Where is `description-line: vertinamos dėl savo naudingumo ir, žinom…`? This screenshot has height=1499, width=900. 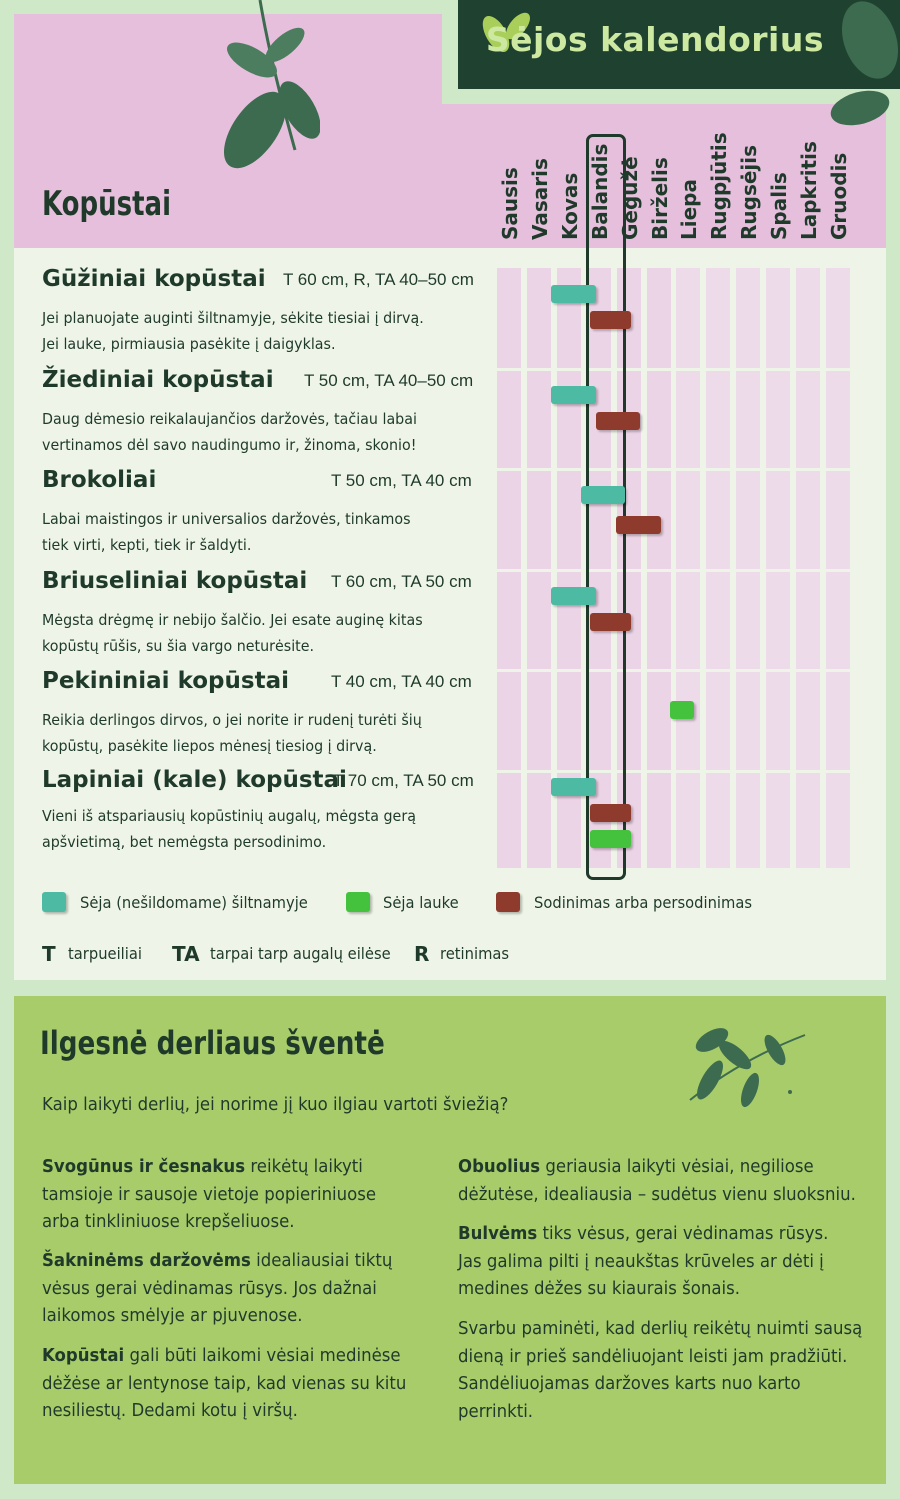 description-line: vertinamos dėl savo naudingumo ir, žinom… is located at coordinates (229, 444).